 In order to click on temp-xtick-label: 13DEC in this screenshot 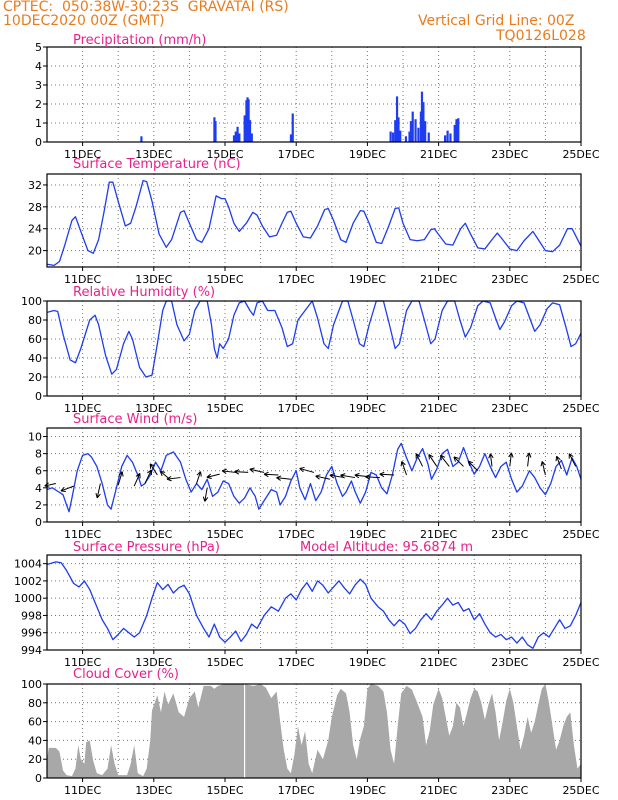, I will do `click(153, 279)`.